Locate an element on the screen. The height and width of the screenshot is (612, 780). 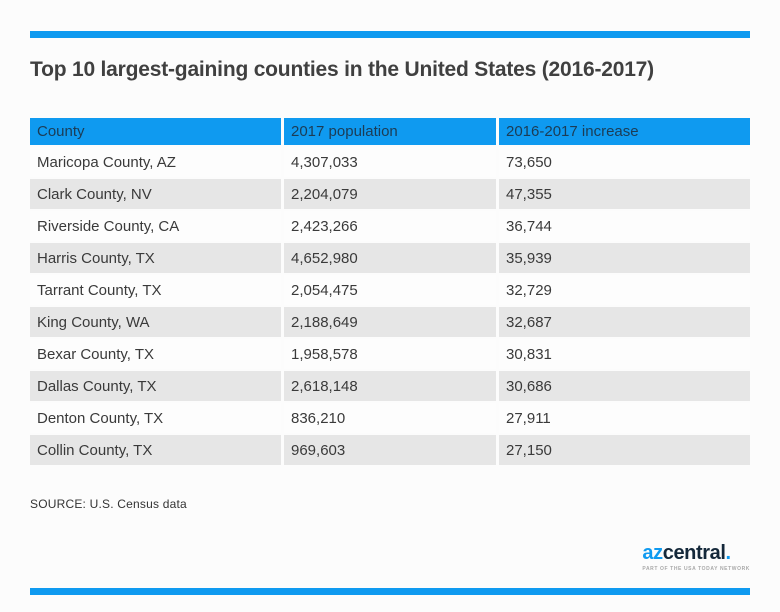
increase-cell: 32,687 is located at coordinates (624, 322).